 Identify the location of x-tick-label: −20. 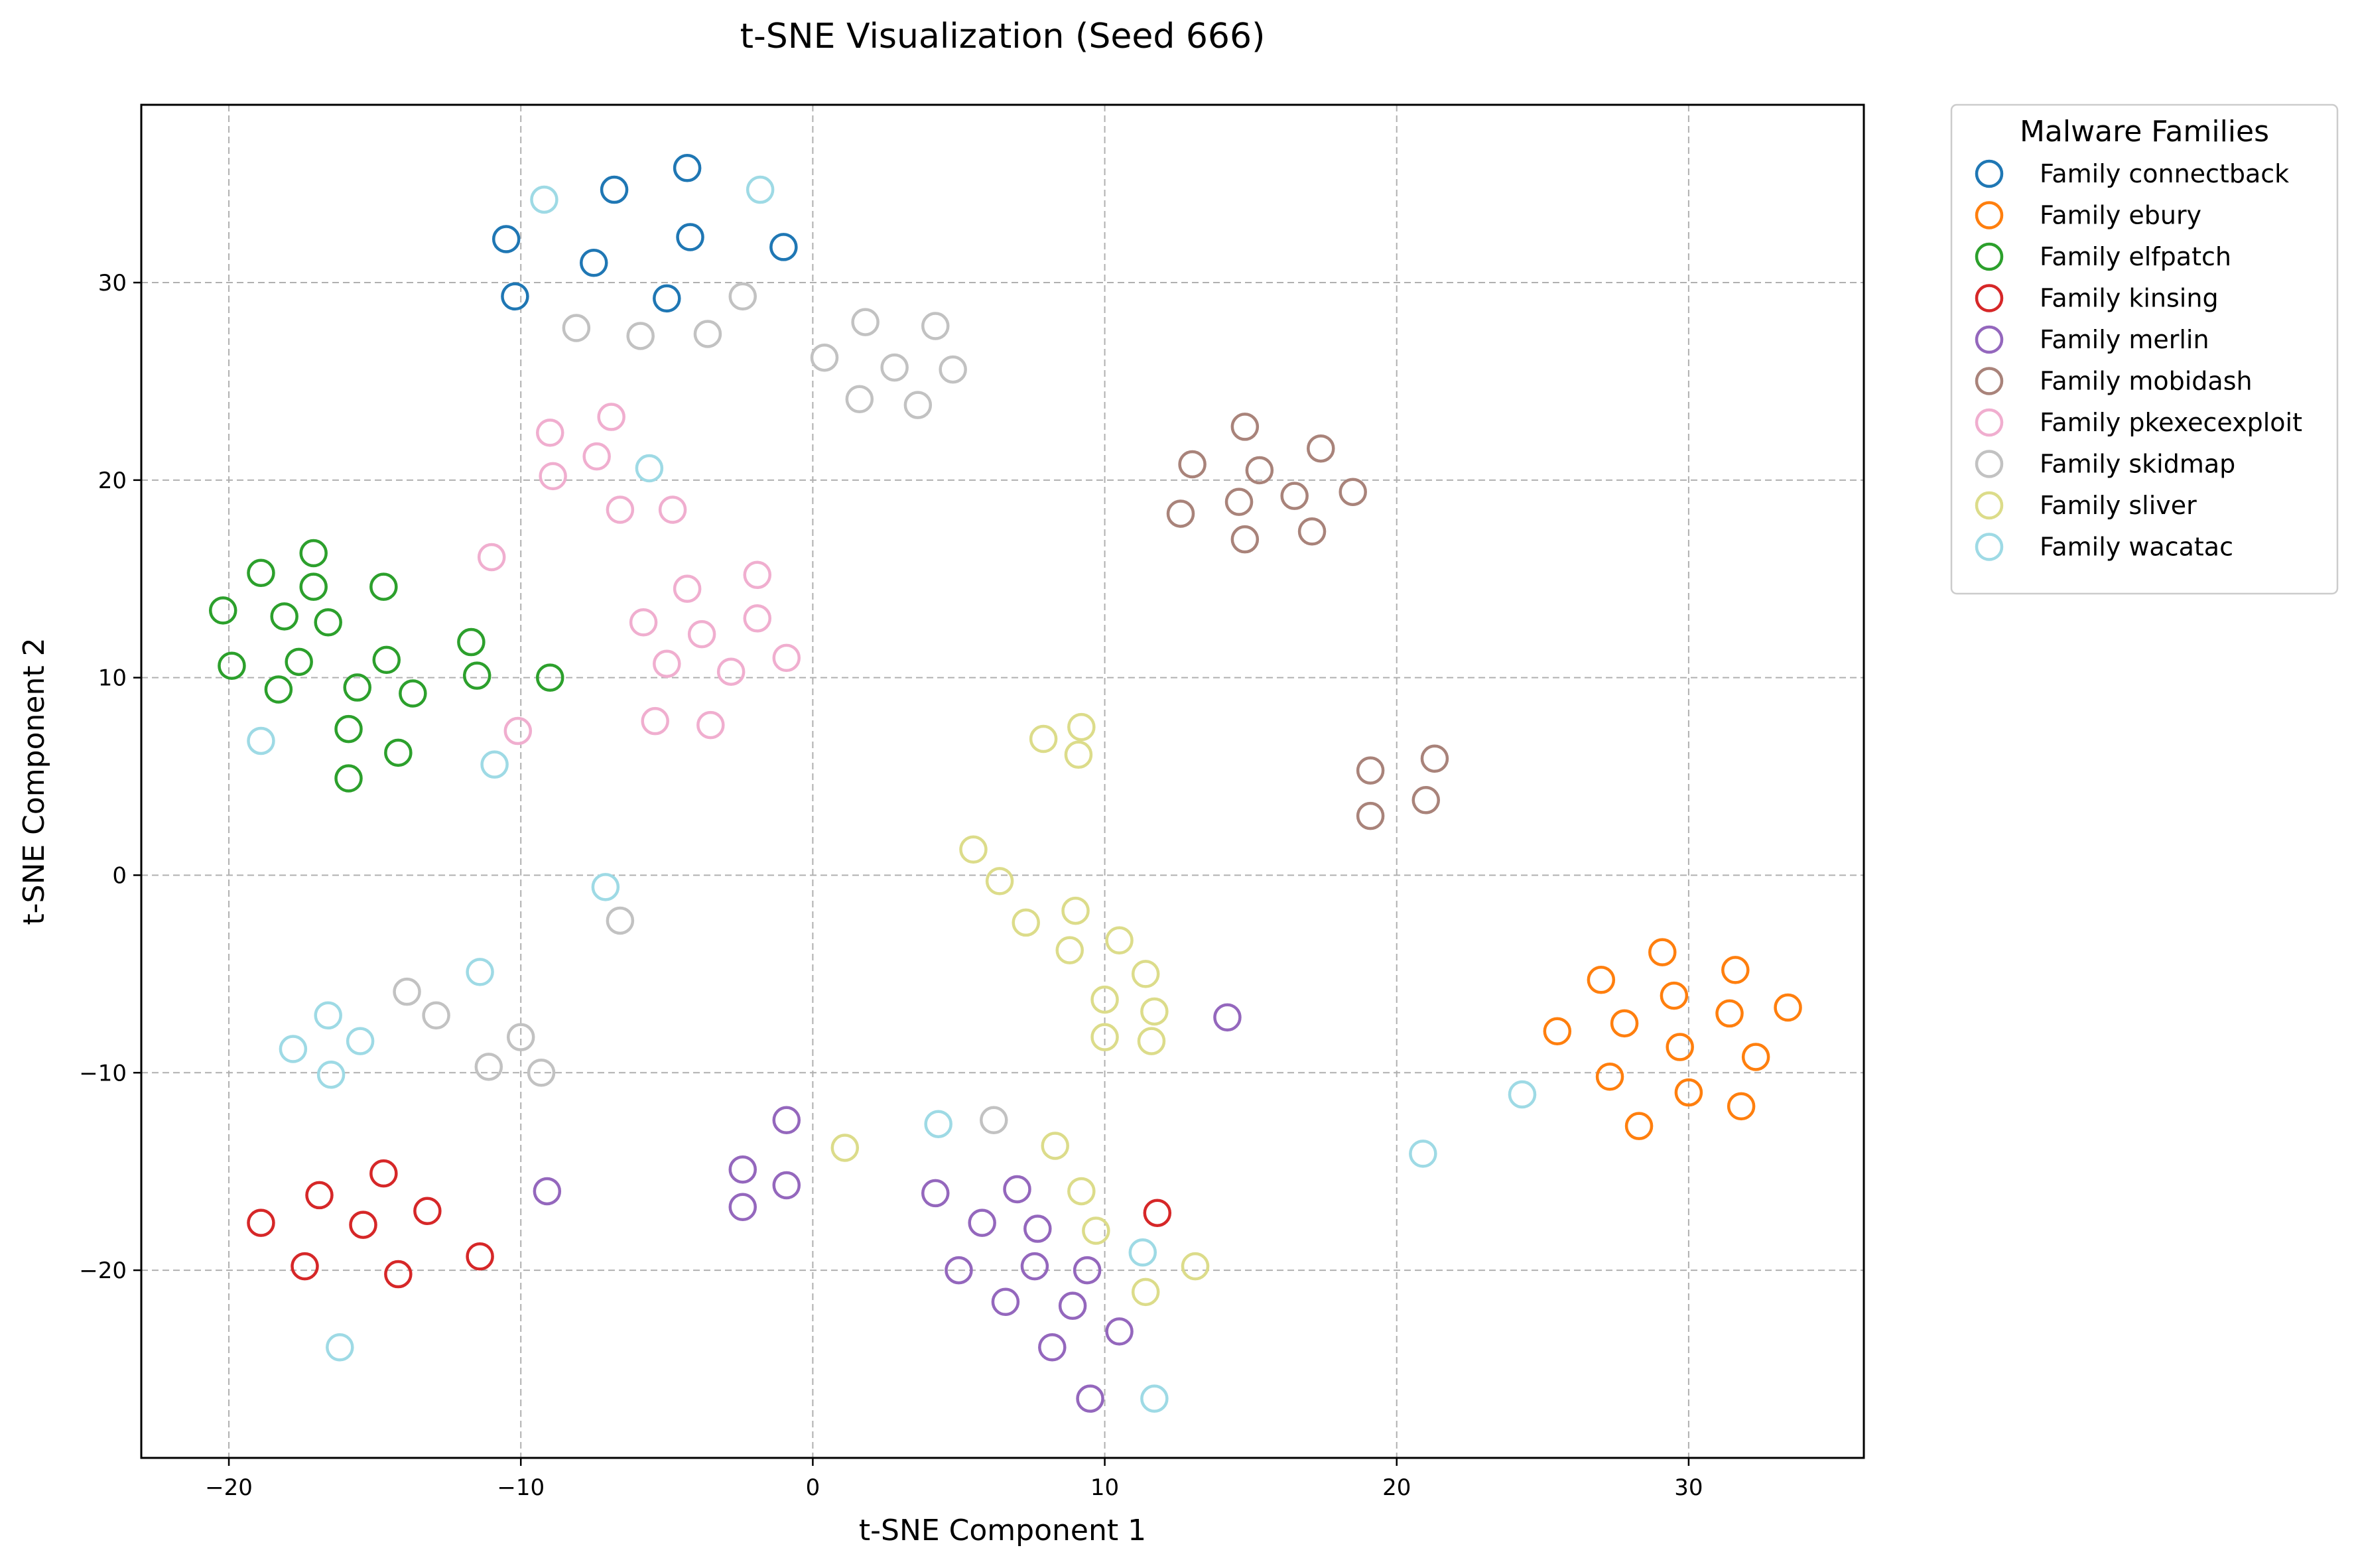
(229, 1487).